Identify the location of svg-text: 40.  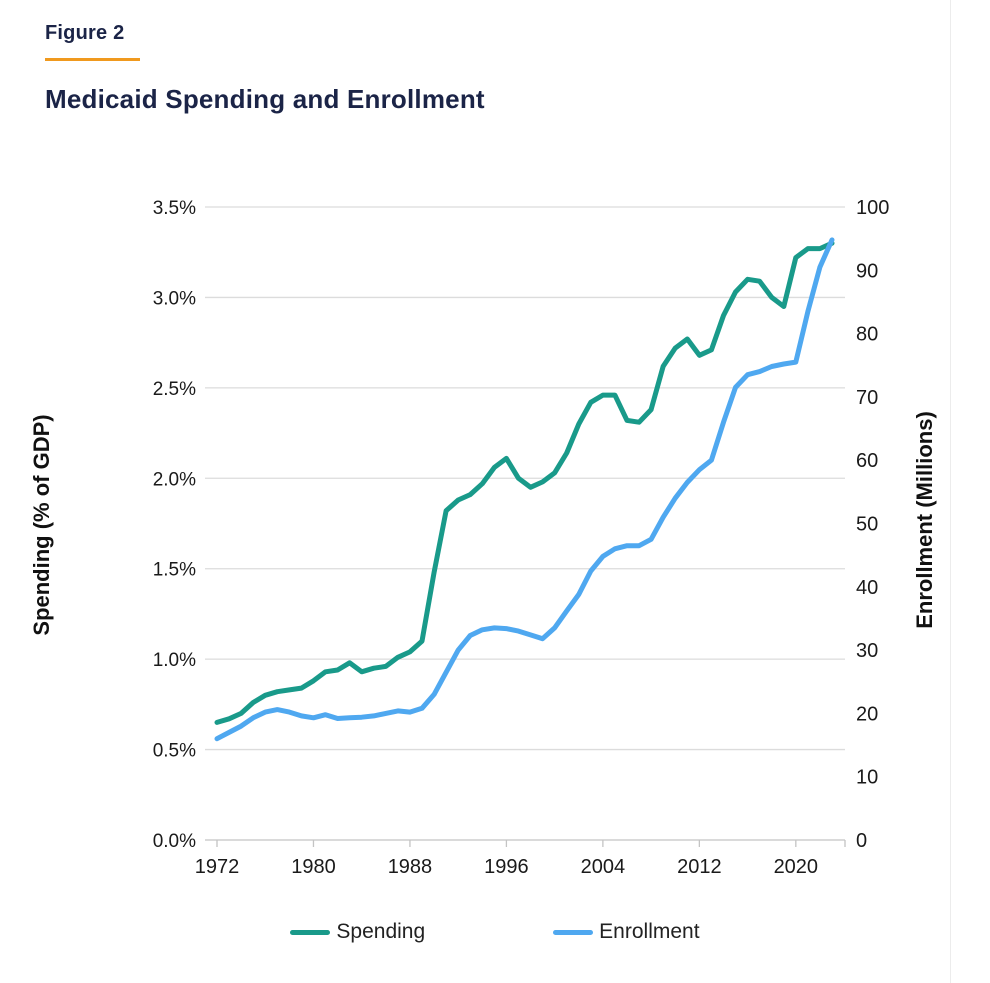
(867, 588).